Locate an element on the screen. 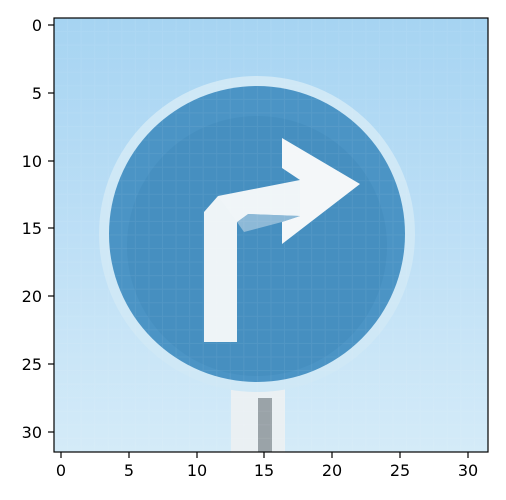  x-tick: 10 is located at coordinates (197, 466).